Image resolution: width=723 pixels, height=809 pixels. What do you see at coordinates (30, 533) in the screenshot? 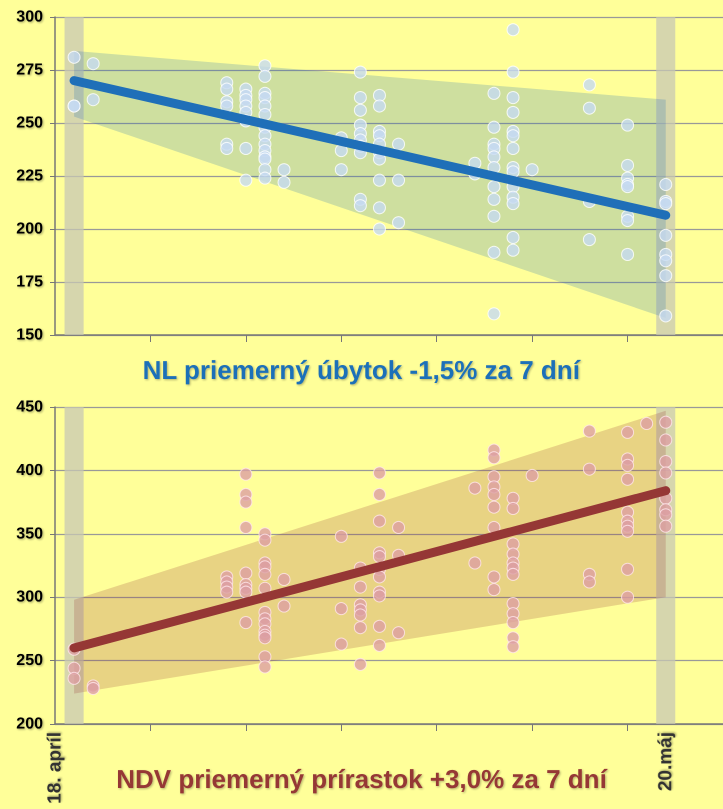
I see `y-tick-label: 350` at bounding box center [30, 533].